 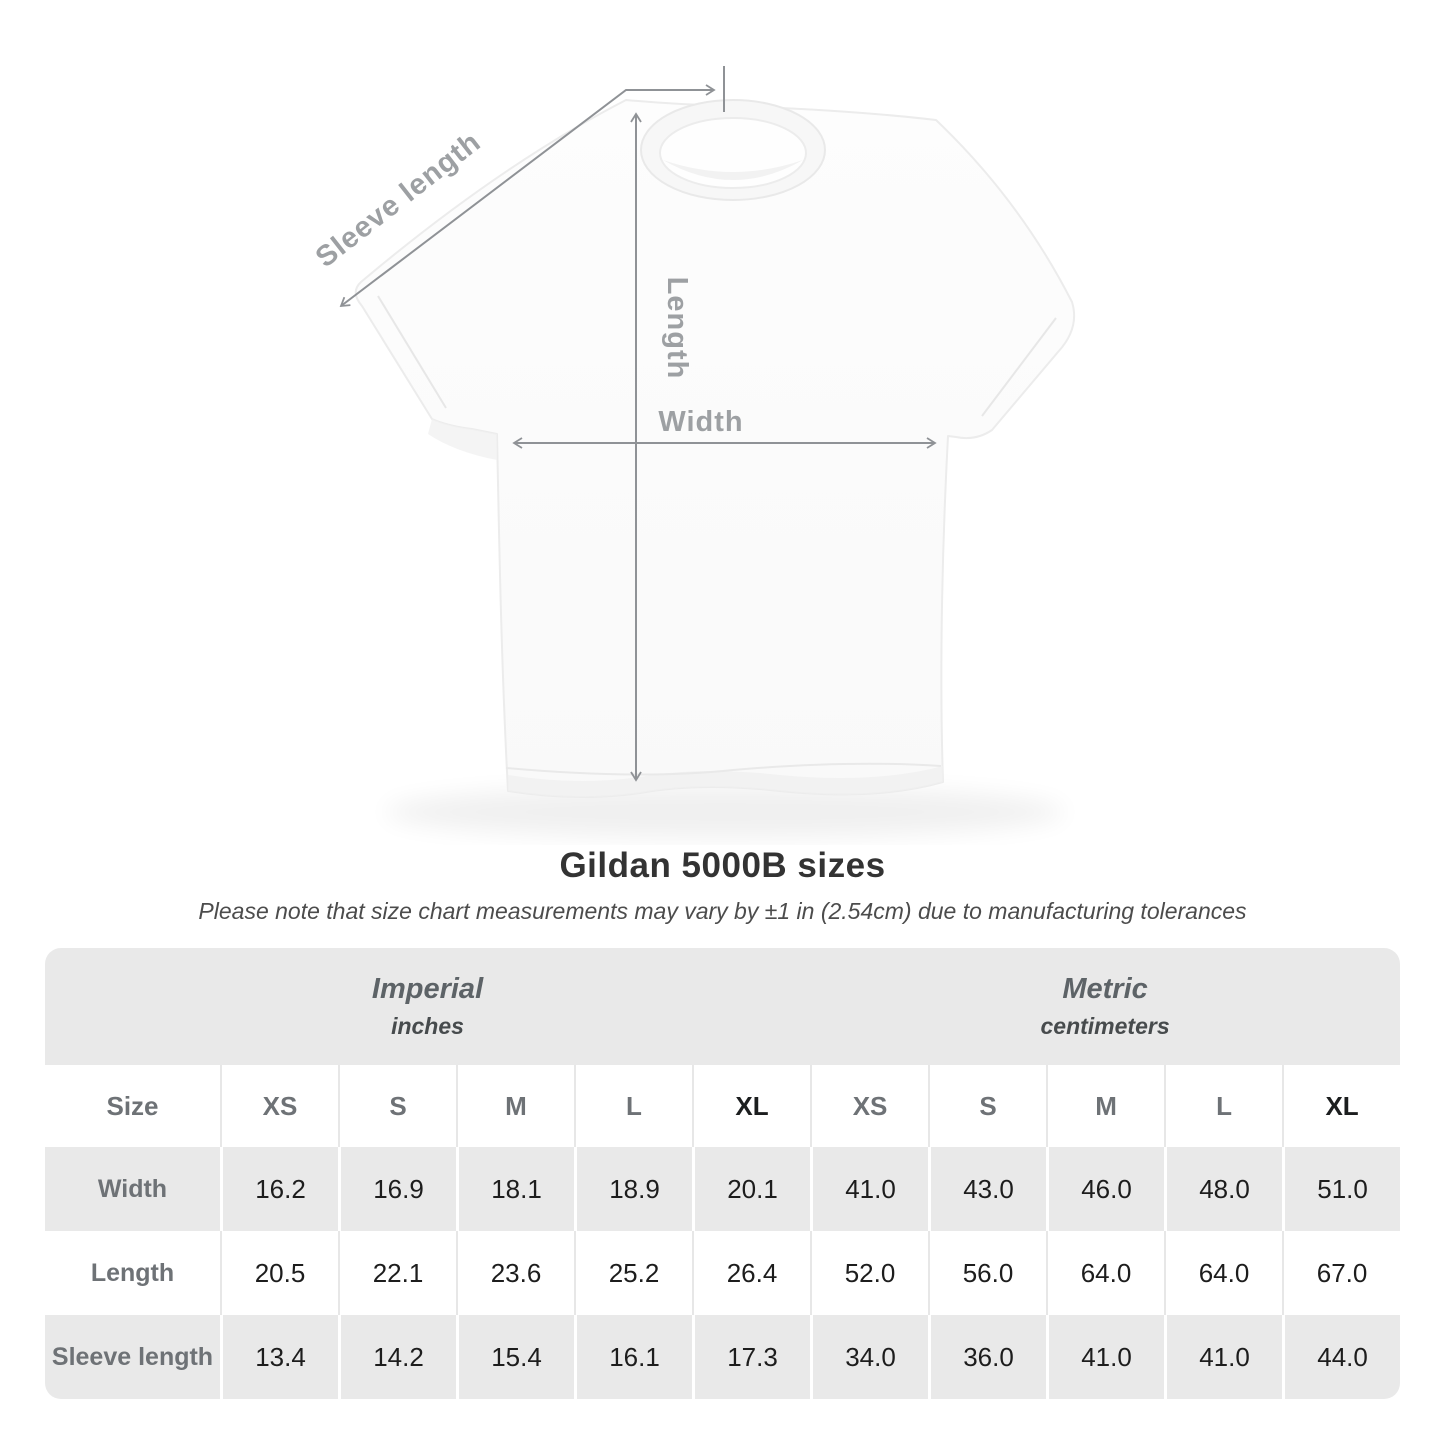 What do you see at coordinates (427, 989) in the screenshot?
I see `imperial-label: Imperial` at bounding box center [427, 989].